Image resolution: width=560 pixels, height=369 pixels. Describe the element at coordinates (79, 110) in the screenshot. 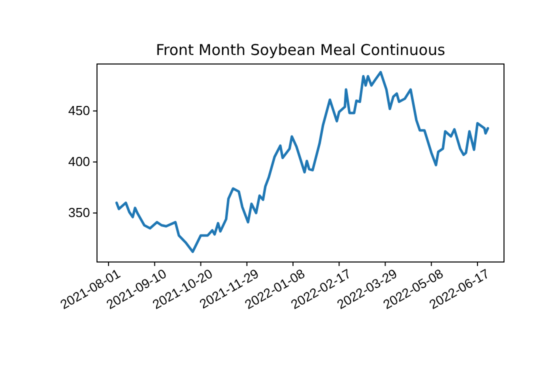

I see `y-tick-label: 450` at that location.